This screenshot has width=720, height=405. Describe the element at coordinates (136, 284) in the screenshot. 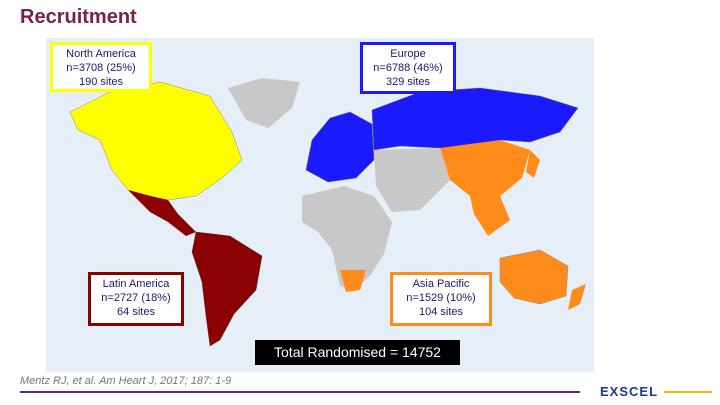

I see `region-name: Latin America` at that location.